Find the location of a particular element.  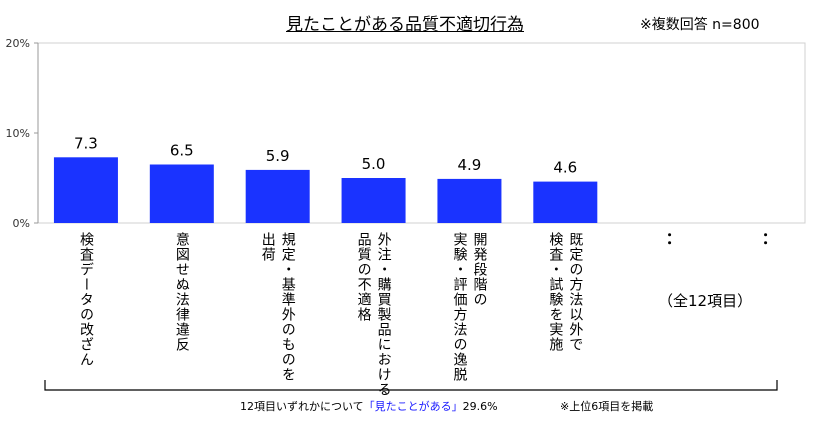

data-label: 4.9 is located at coordinates (470, 165).